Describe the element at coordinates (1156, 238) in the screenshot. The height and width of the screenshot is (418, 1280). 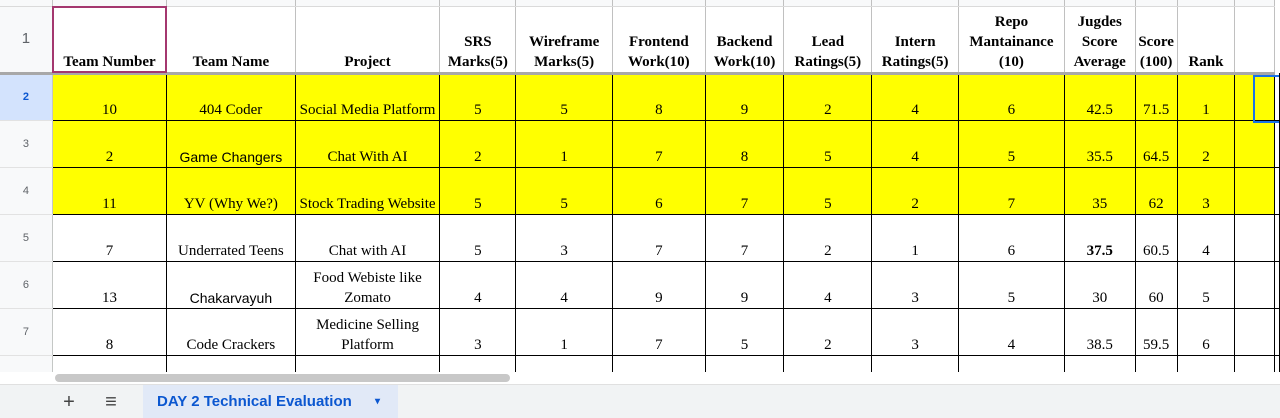
I see `table-cell: 60.5` at that location.